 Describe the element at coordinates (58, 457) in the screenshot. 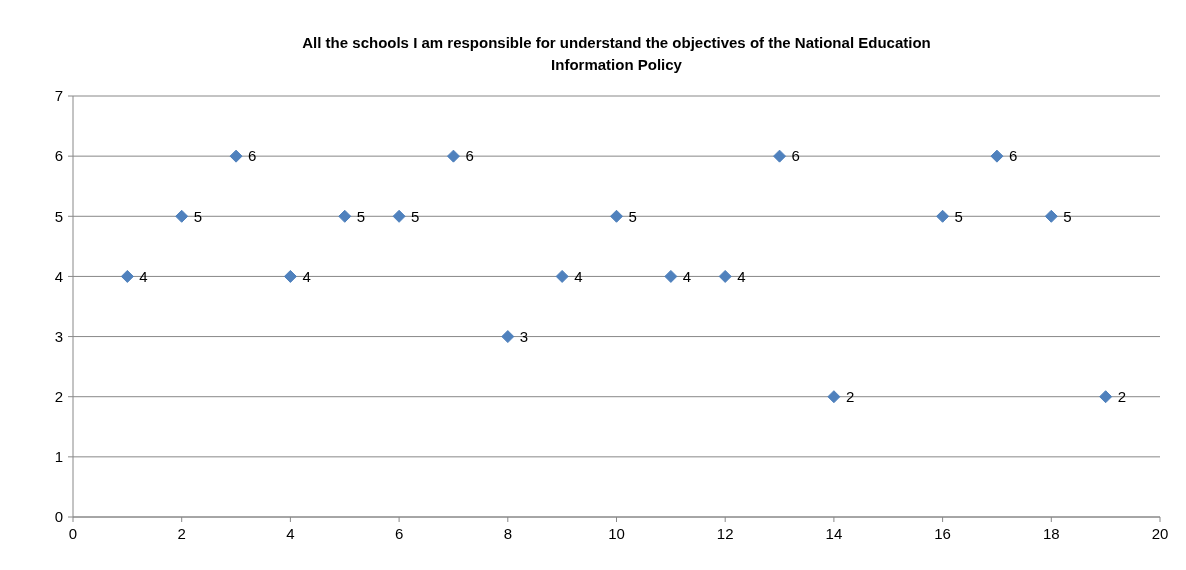

I see `y-tick-label: 1` at that location.